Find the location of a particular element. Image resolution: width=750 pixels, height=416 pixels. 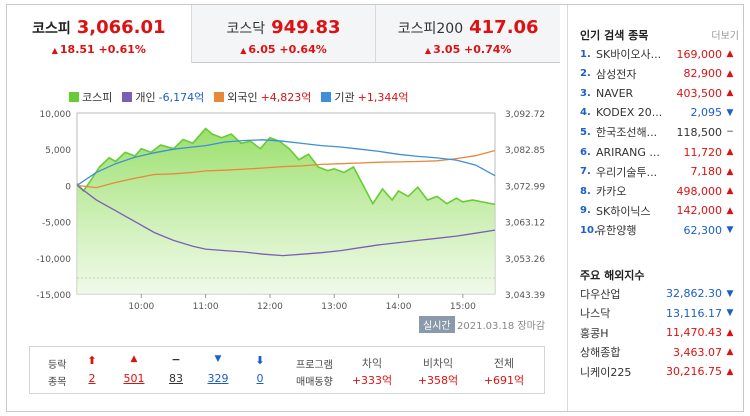

y-left-tick-label: 10,000 is located at coordinates (56, 115).